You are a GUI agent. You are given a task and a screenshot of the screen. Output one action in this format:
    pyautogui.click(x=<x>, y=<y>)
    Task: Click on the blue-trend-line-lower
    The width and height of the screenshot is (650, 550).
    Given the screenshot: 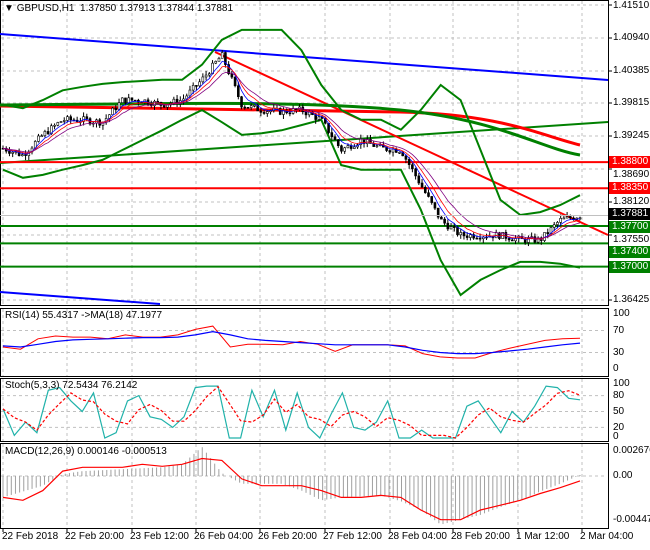 What is the action you would take?
    pyautogui.click(x=80, y=298)
    